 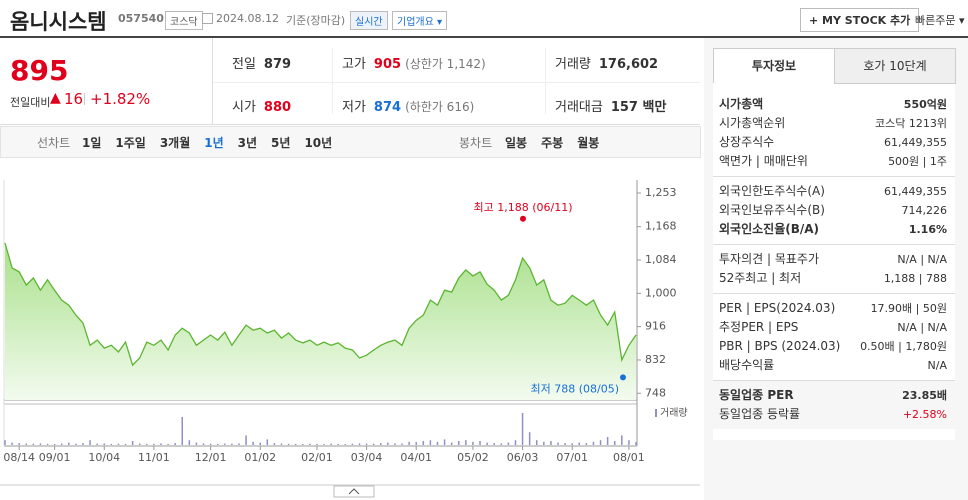 I want to click on info-label: 시가총액, so click(x=741, y=104).